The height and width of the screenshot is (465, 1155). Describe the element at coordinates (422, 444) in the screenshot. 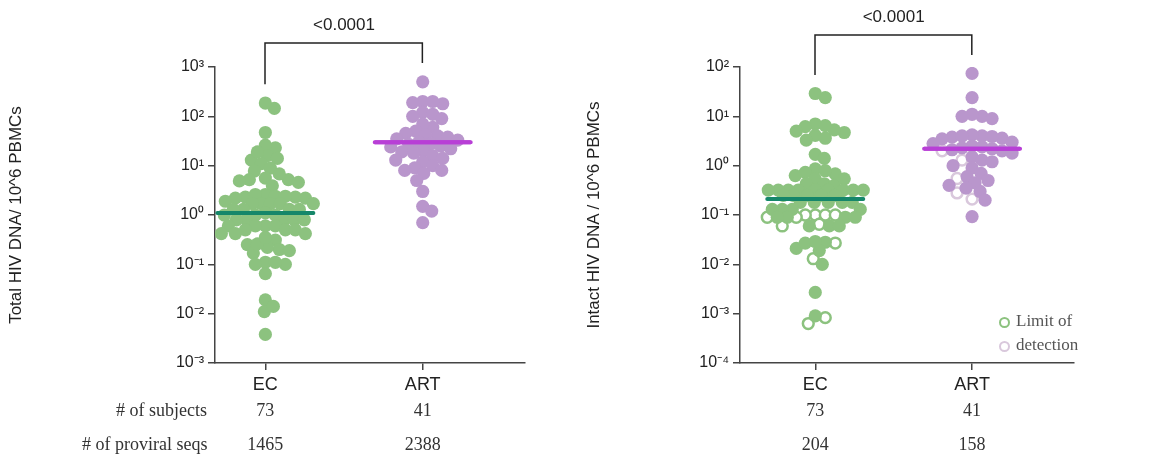

I see `text: 2388` at that location.